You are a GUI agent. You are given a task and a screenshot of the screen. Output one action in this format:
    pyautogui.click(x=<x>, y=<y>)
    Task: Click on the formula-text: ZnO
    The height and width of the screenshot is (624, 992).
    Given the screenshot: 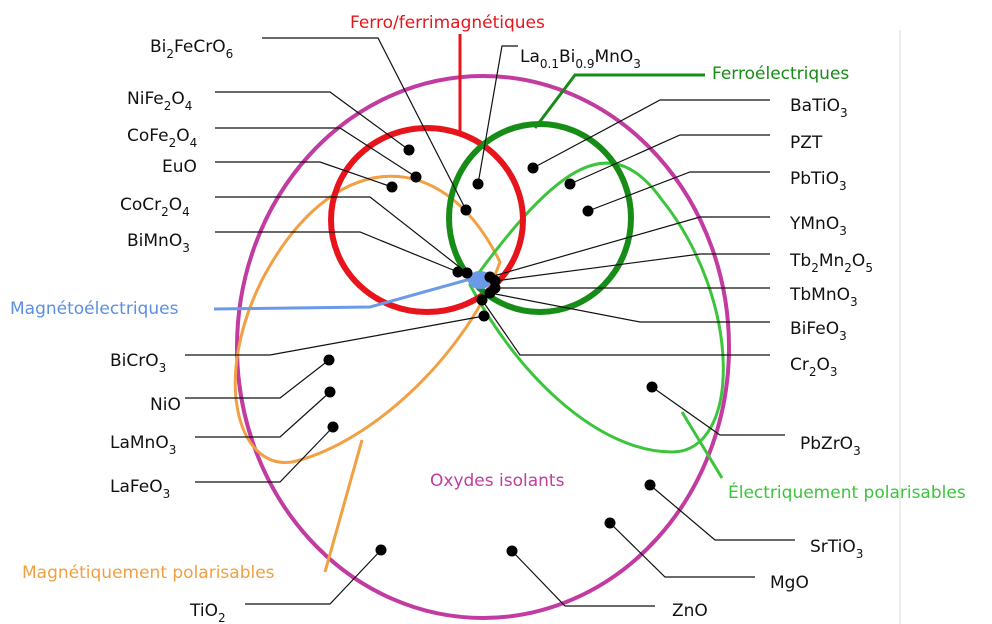 What is the action you would take?
    pyautogui.click(x=690, y=611)
    